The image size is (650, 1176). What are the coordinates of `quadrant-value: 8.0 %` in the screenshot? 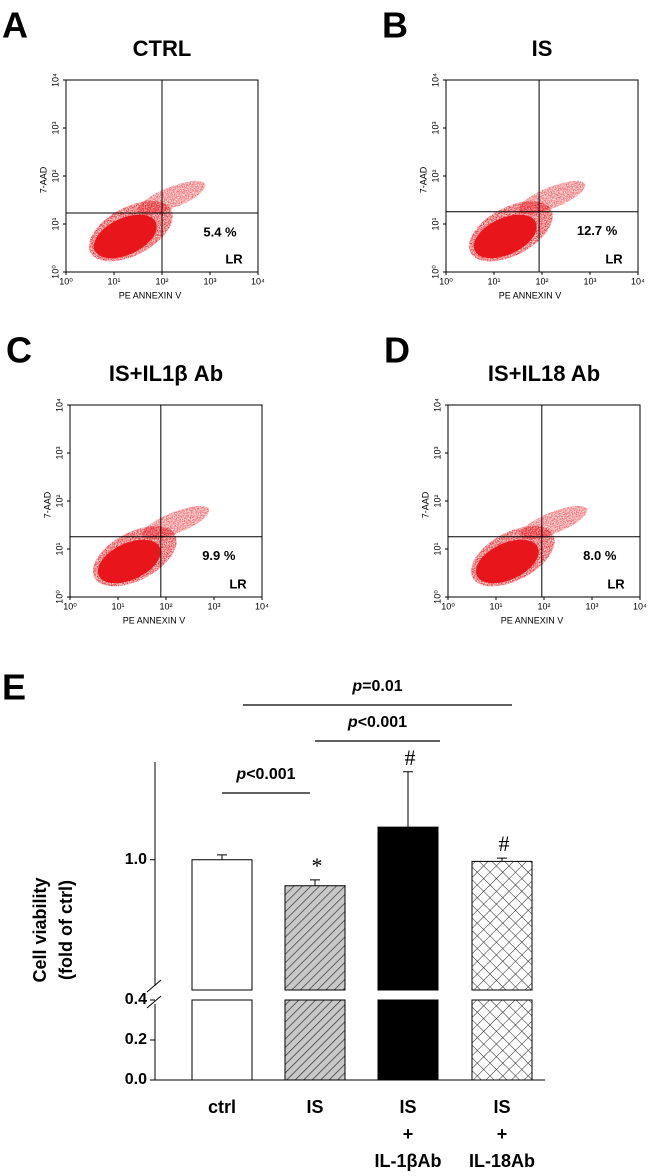 It's located at (600, 555).